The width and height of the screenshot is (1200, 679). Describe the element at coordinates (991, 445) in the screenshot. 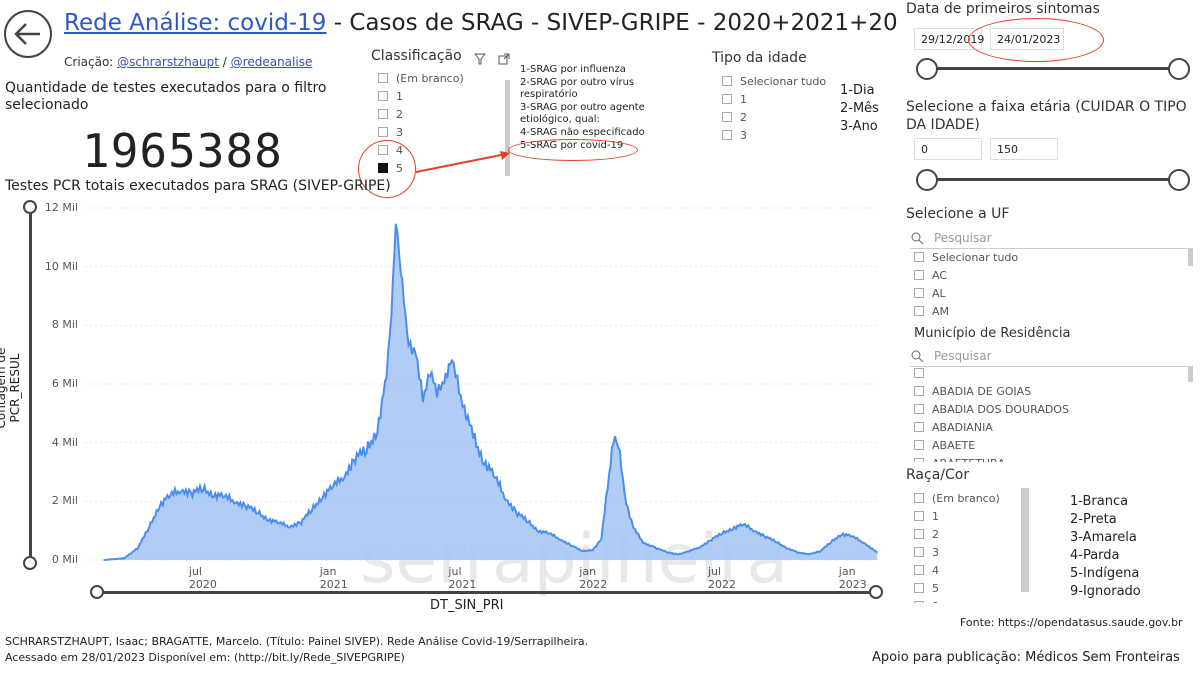

I see `municipio-option: ABAETE` at that location.